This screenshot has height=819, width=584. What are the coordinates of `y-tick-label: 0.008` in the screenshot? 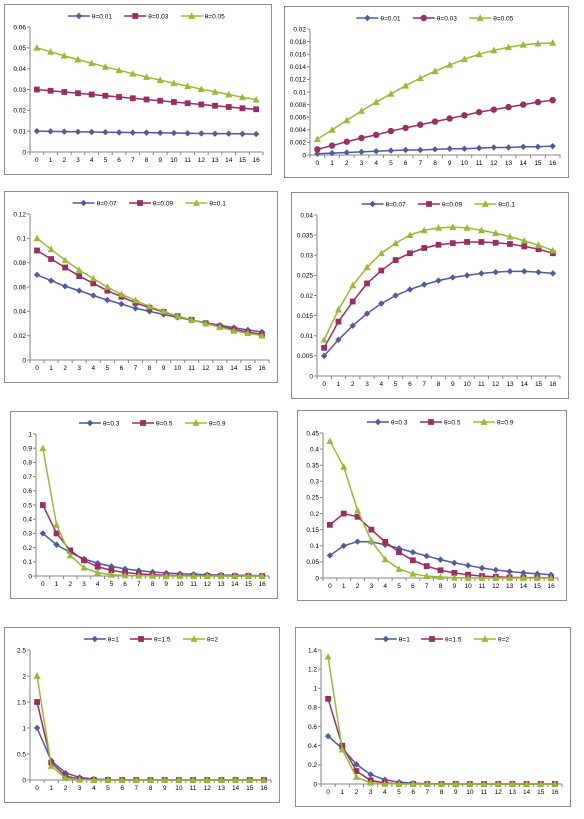 It's located at (298, 105).